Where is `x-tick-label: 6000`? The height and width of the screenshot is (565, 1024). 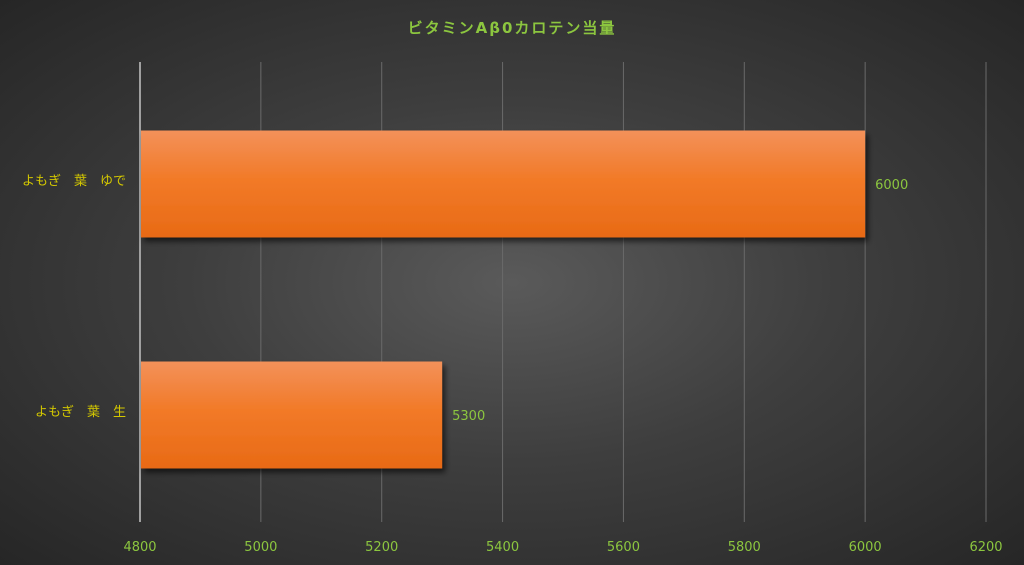
x-tick-label: 6000 is located at coordinates (865, 547).